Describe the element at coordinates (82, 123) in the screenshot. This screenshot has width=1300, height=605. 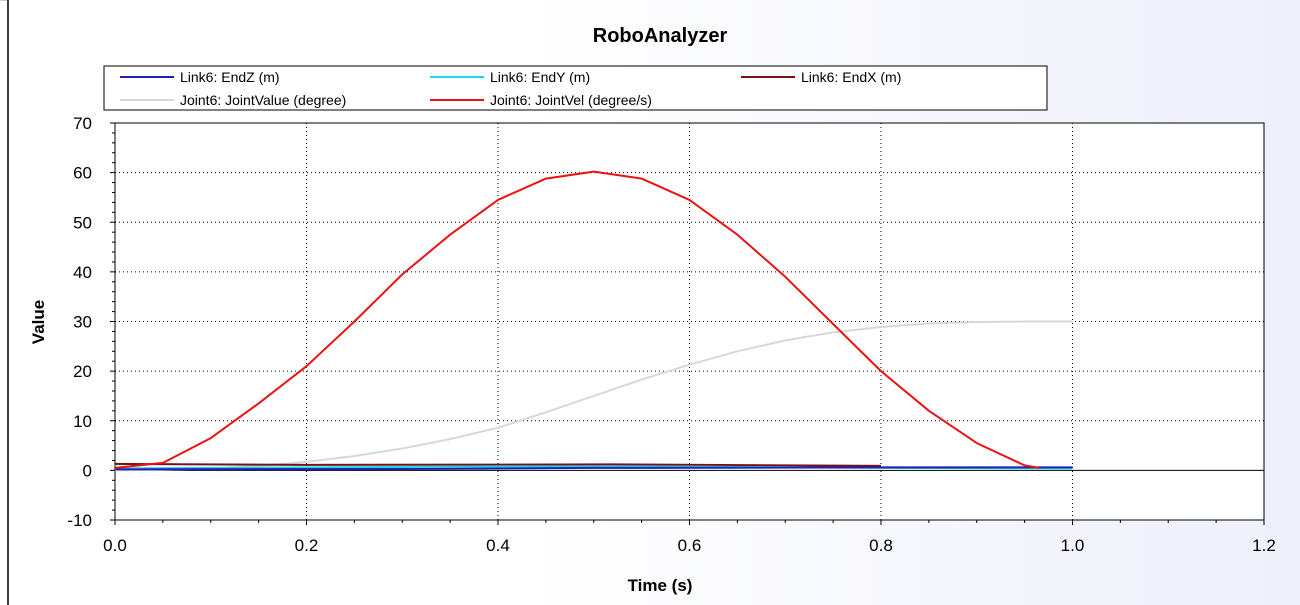
I see `y-tick-label: 70` at that location.